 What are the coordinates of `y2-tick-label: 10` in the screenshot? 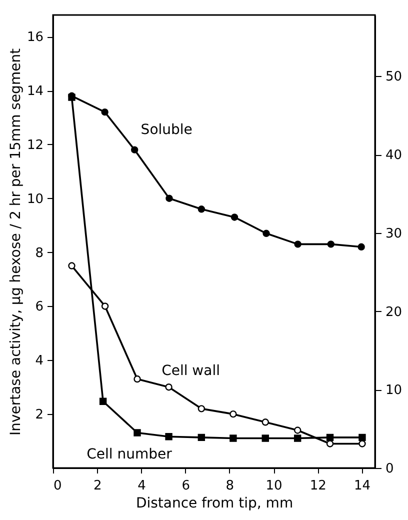 It's located at (394, 390).